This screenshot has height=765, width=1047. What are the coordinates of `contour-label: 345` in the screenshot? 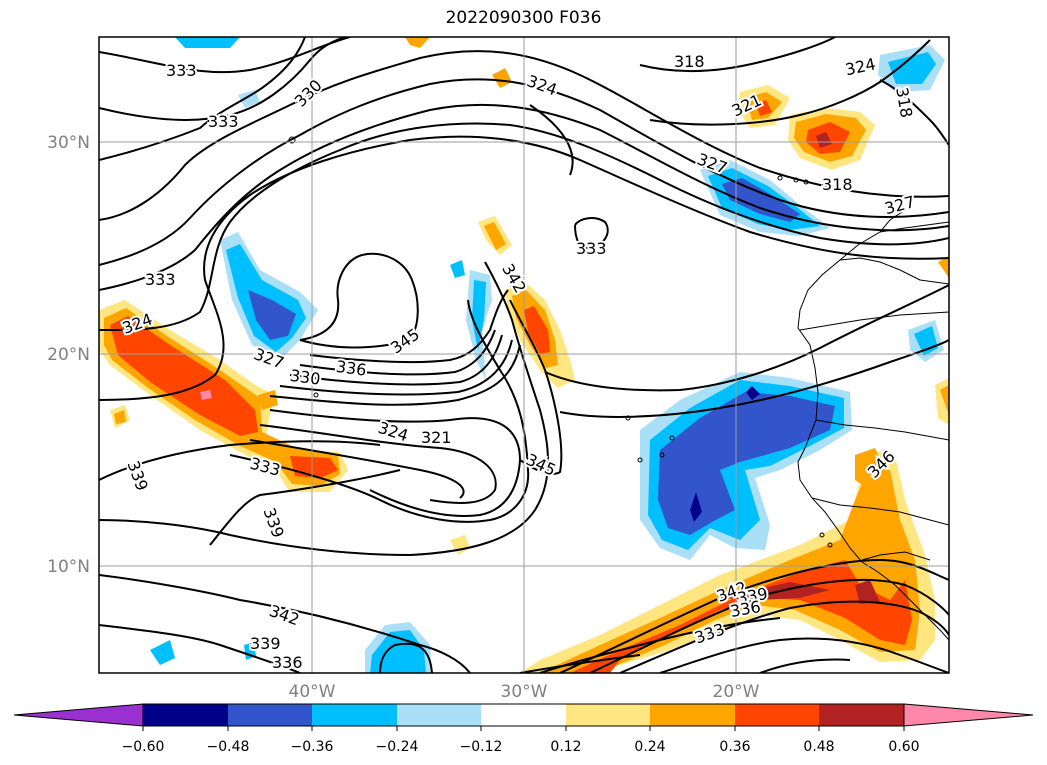 It's located at (405, 340).